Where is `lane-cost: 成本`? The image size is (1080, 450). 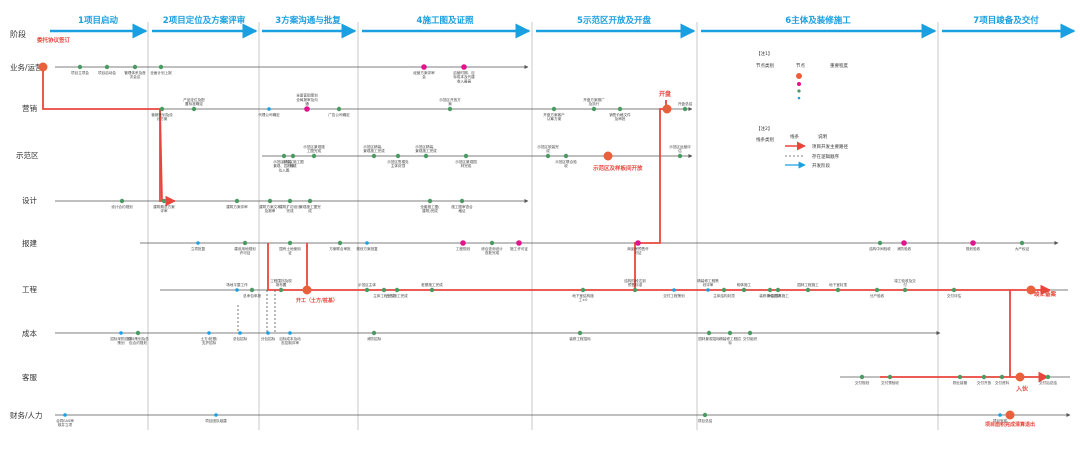 lane-cost: 成本 is located at coordinates (29, 333).